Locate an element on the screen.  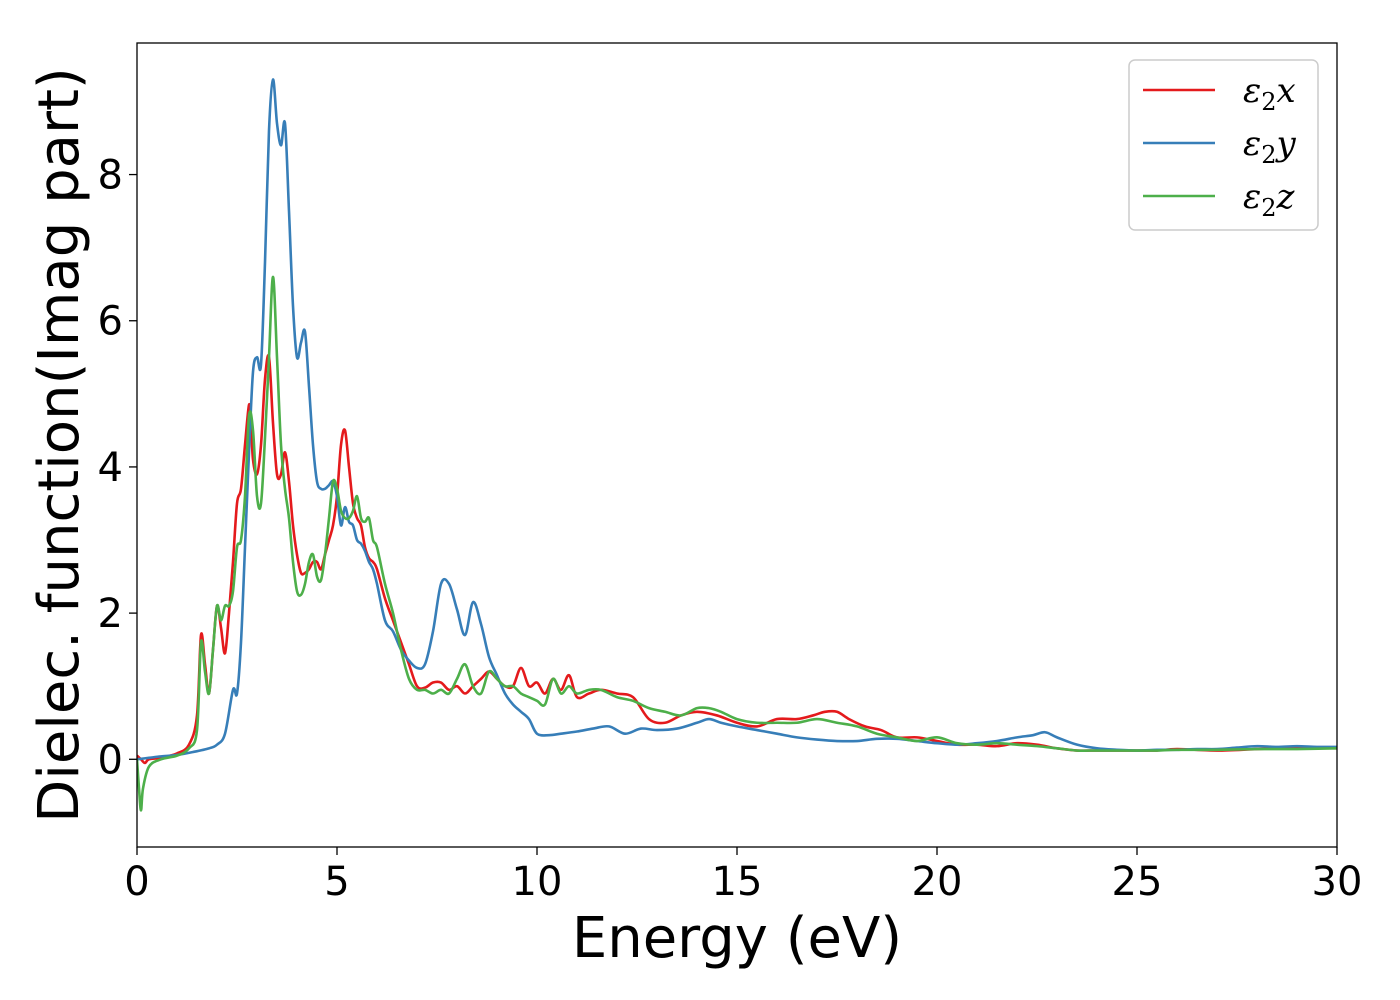
legend-label-z: ε2z is located at coordinates (1269, 199).